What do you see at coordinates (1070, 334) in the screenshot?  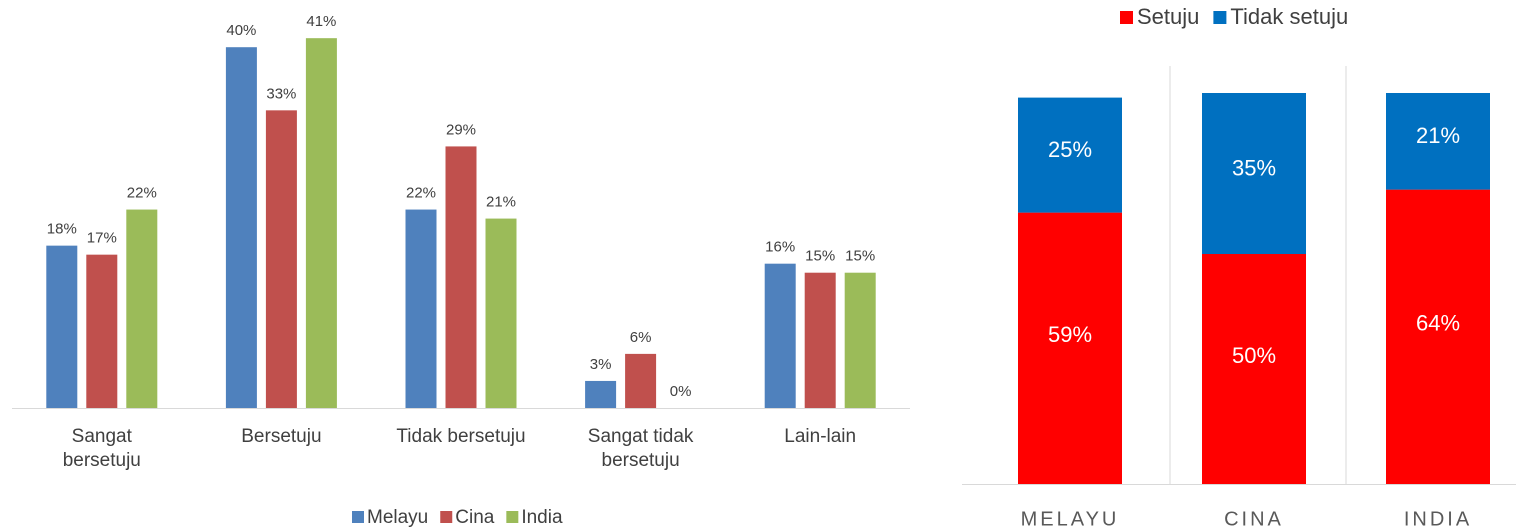 I see `data-label: 59%` at bounding box center [1070, 334].